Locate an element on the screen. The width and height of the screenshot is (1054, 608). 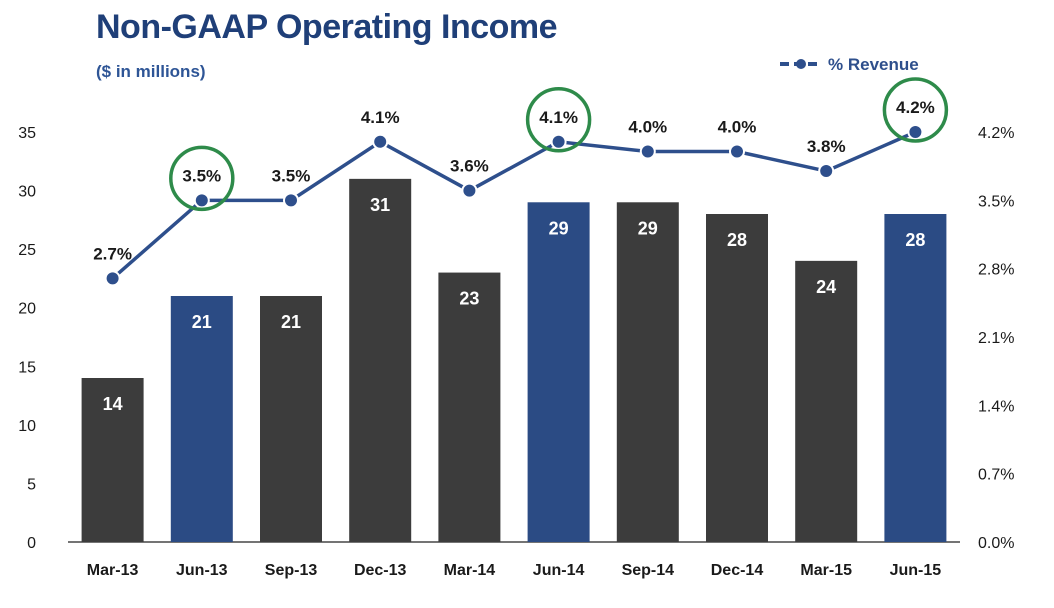
revenue-point-label: 3.8% is located at coordinates (826, 146).